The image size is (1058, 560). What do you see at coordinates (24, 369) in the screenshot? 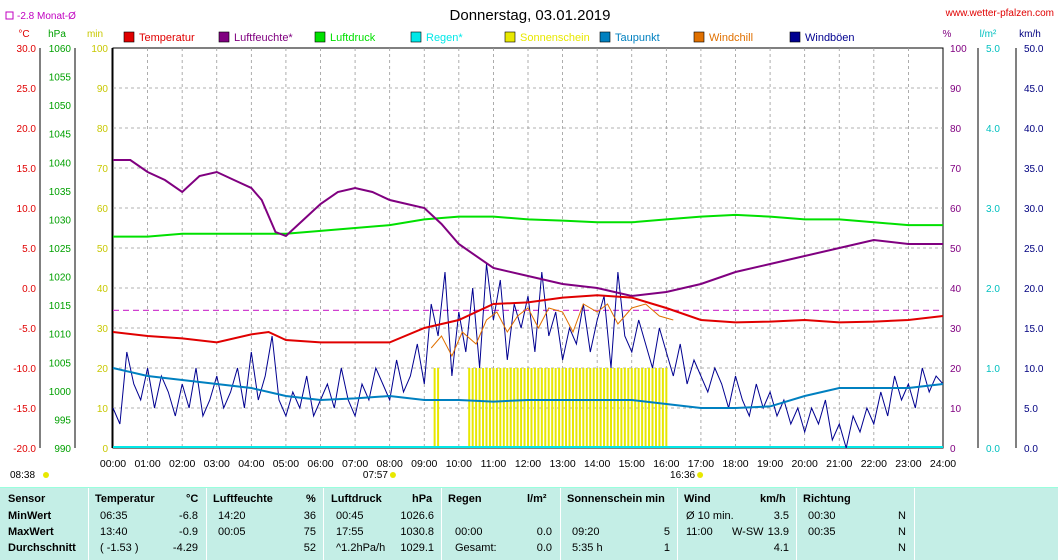
I see `temp-tick: -10.0` at bounding box center [24, 369].